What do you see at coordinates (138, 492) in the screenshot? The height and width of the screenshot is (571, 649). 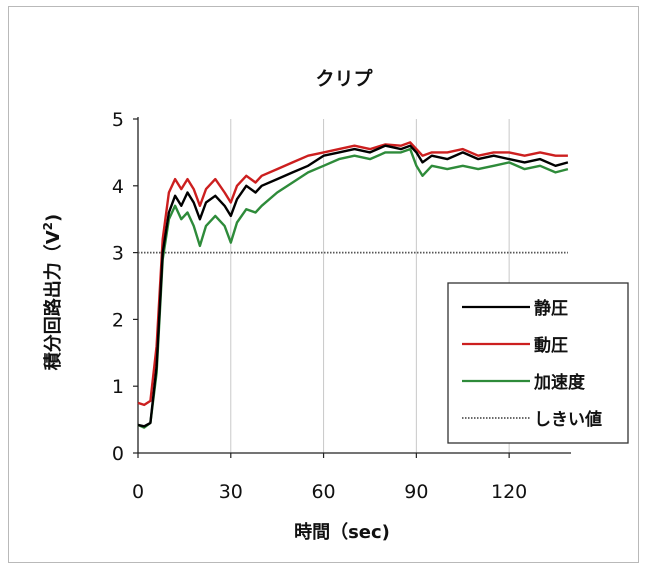 I see `x-tick-label: 0` at bounding box center [138, 492].